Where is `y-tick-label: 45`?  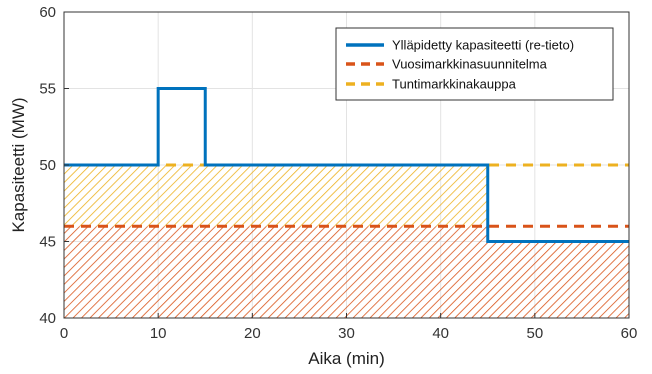 y-tick-label: 45 is located at coordinates (47, 242).